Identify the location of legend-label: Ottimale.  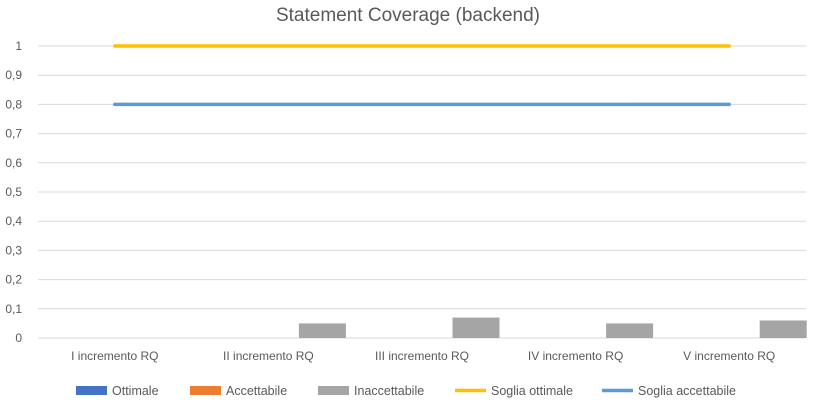
(135, 391).